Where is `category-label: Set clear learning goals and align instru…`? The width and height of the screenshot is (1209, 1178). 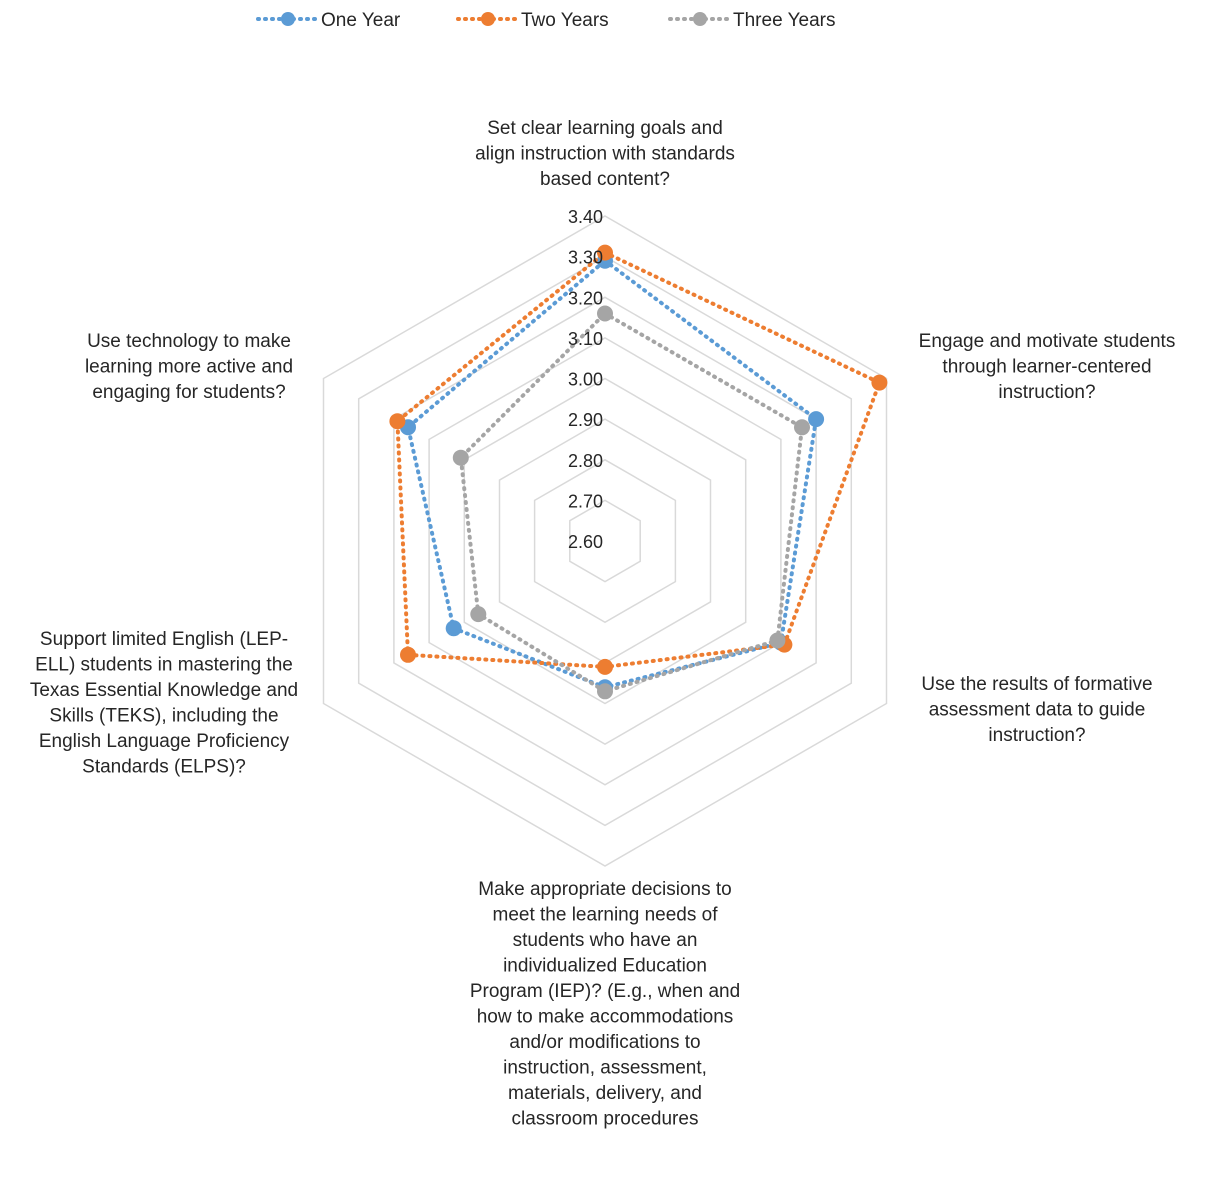 category-label: Set clear learning goals and align instru… is located at coordinates (605, 154).